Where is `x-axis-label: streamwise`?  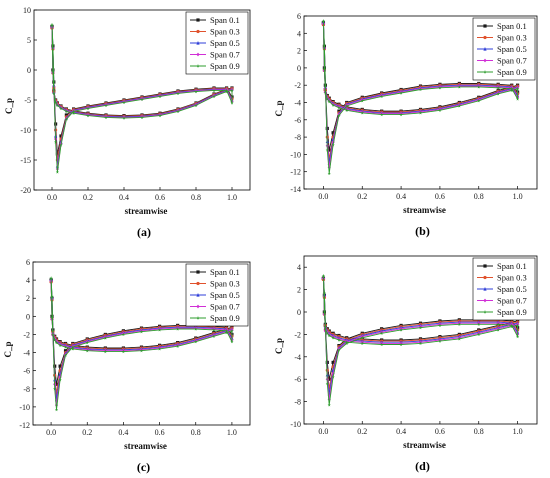
x-axis-label: streamwise is located at coordinates (146, 211).